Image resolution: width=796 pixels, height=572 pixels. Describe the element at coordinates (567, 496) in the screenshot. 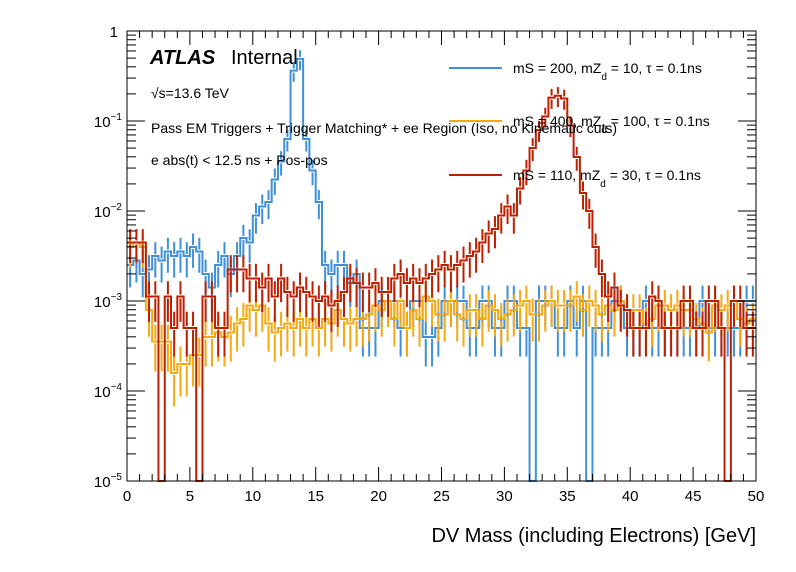

I see `x-tick-label: 35` at that location.